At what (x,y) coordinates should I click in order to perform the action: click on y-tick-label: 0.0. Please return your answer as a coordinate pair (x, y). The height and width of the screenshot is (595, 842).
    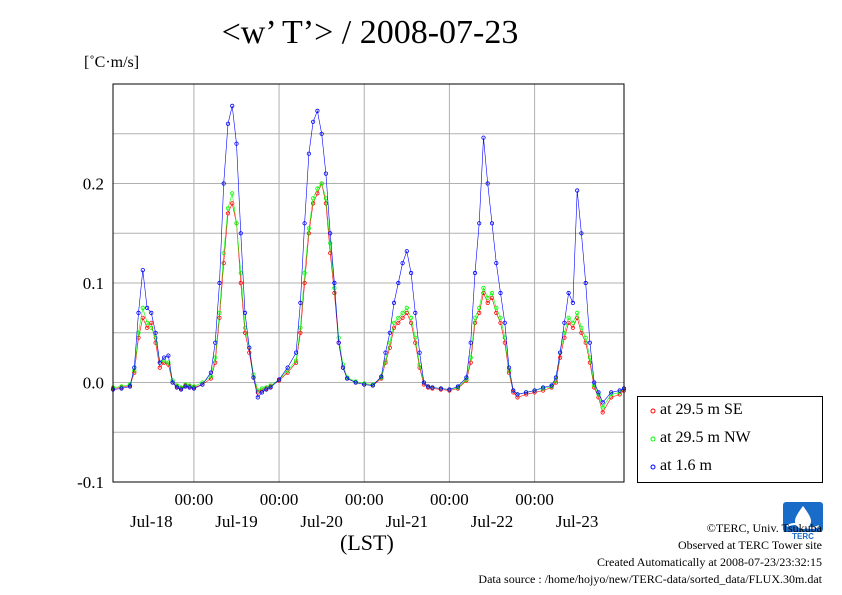
    Looking at the image, I should click on (93, 383).